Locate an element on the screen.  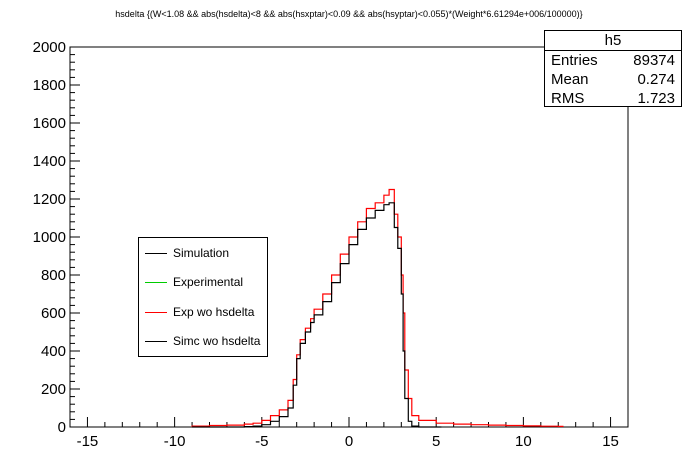
y-tick-label: 0 is located at coordinates (62, 427).